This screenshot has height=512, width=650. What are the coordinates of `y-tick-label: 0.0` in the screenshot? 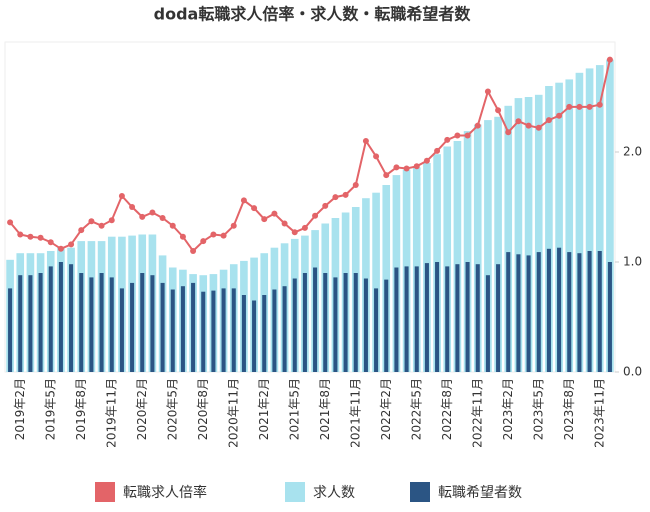 It's located at (632, 372).